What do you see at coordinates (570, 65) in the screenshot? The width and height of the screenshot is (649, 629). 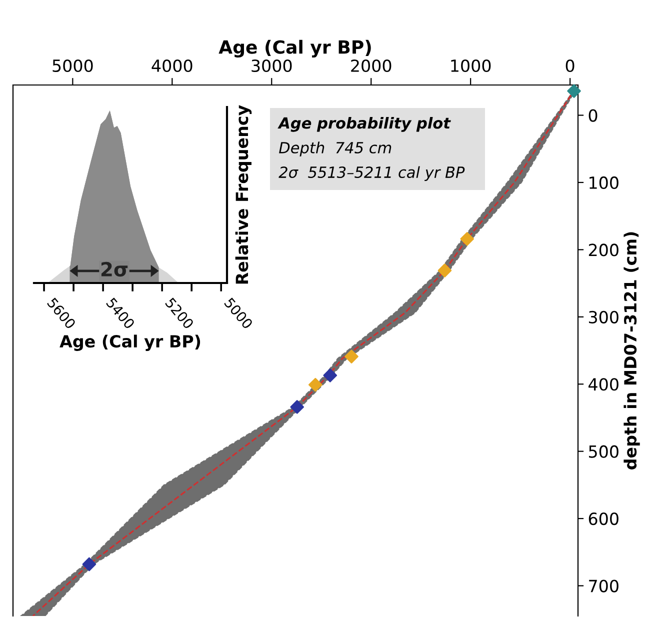 I see `x-tick-label: 0` at bounding box center [570, 65].